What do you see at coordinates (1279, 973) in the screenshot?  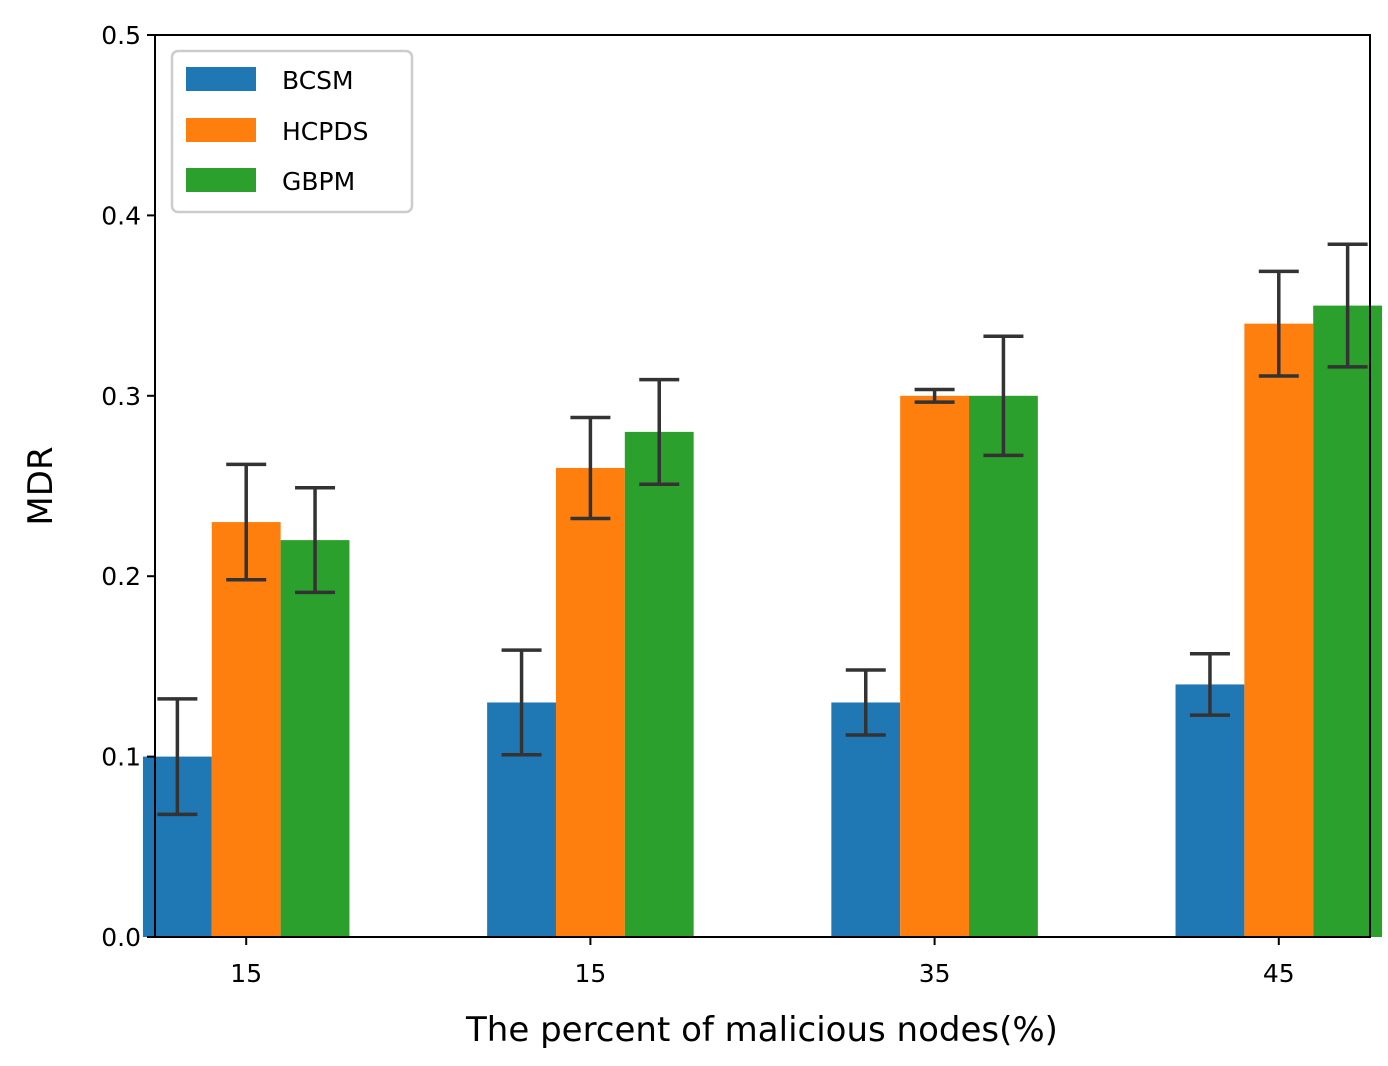 I see `x-tick-label: 45` at bounding box center [1279, 973].